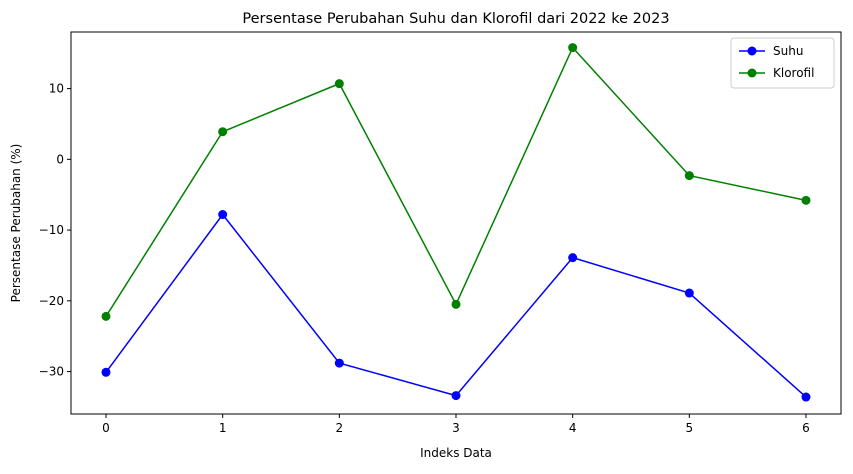 This screenshot has width=853, height=474. I want to click on x-tick-label: 0, so click(106, 428).